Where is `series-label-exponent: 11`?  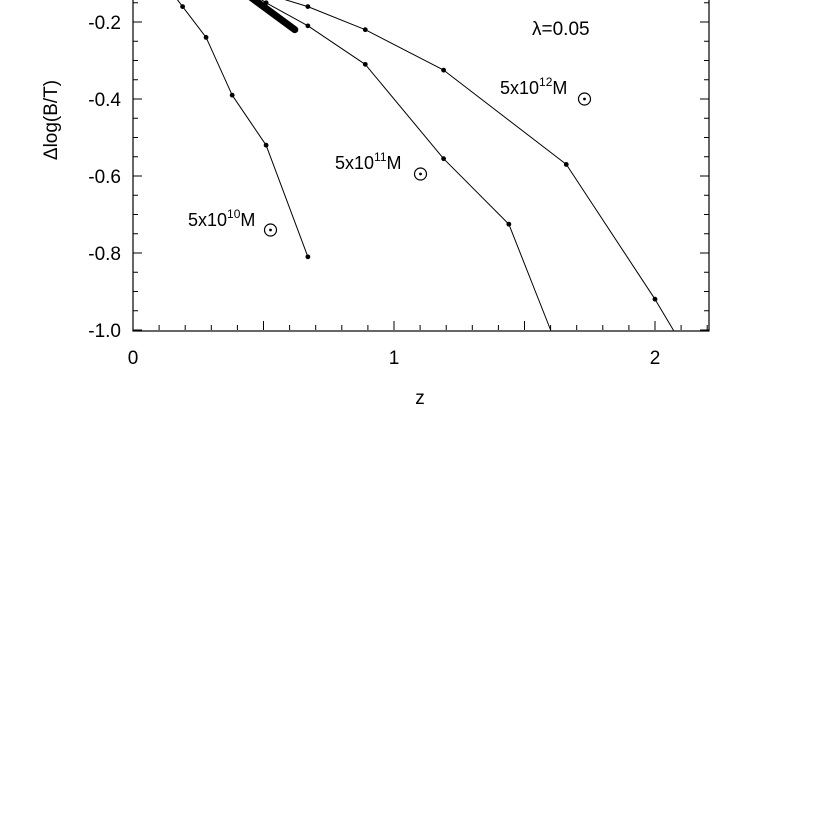
series-label-exponent: 11 is located at coordinates (380, 157).